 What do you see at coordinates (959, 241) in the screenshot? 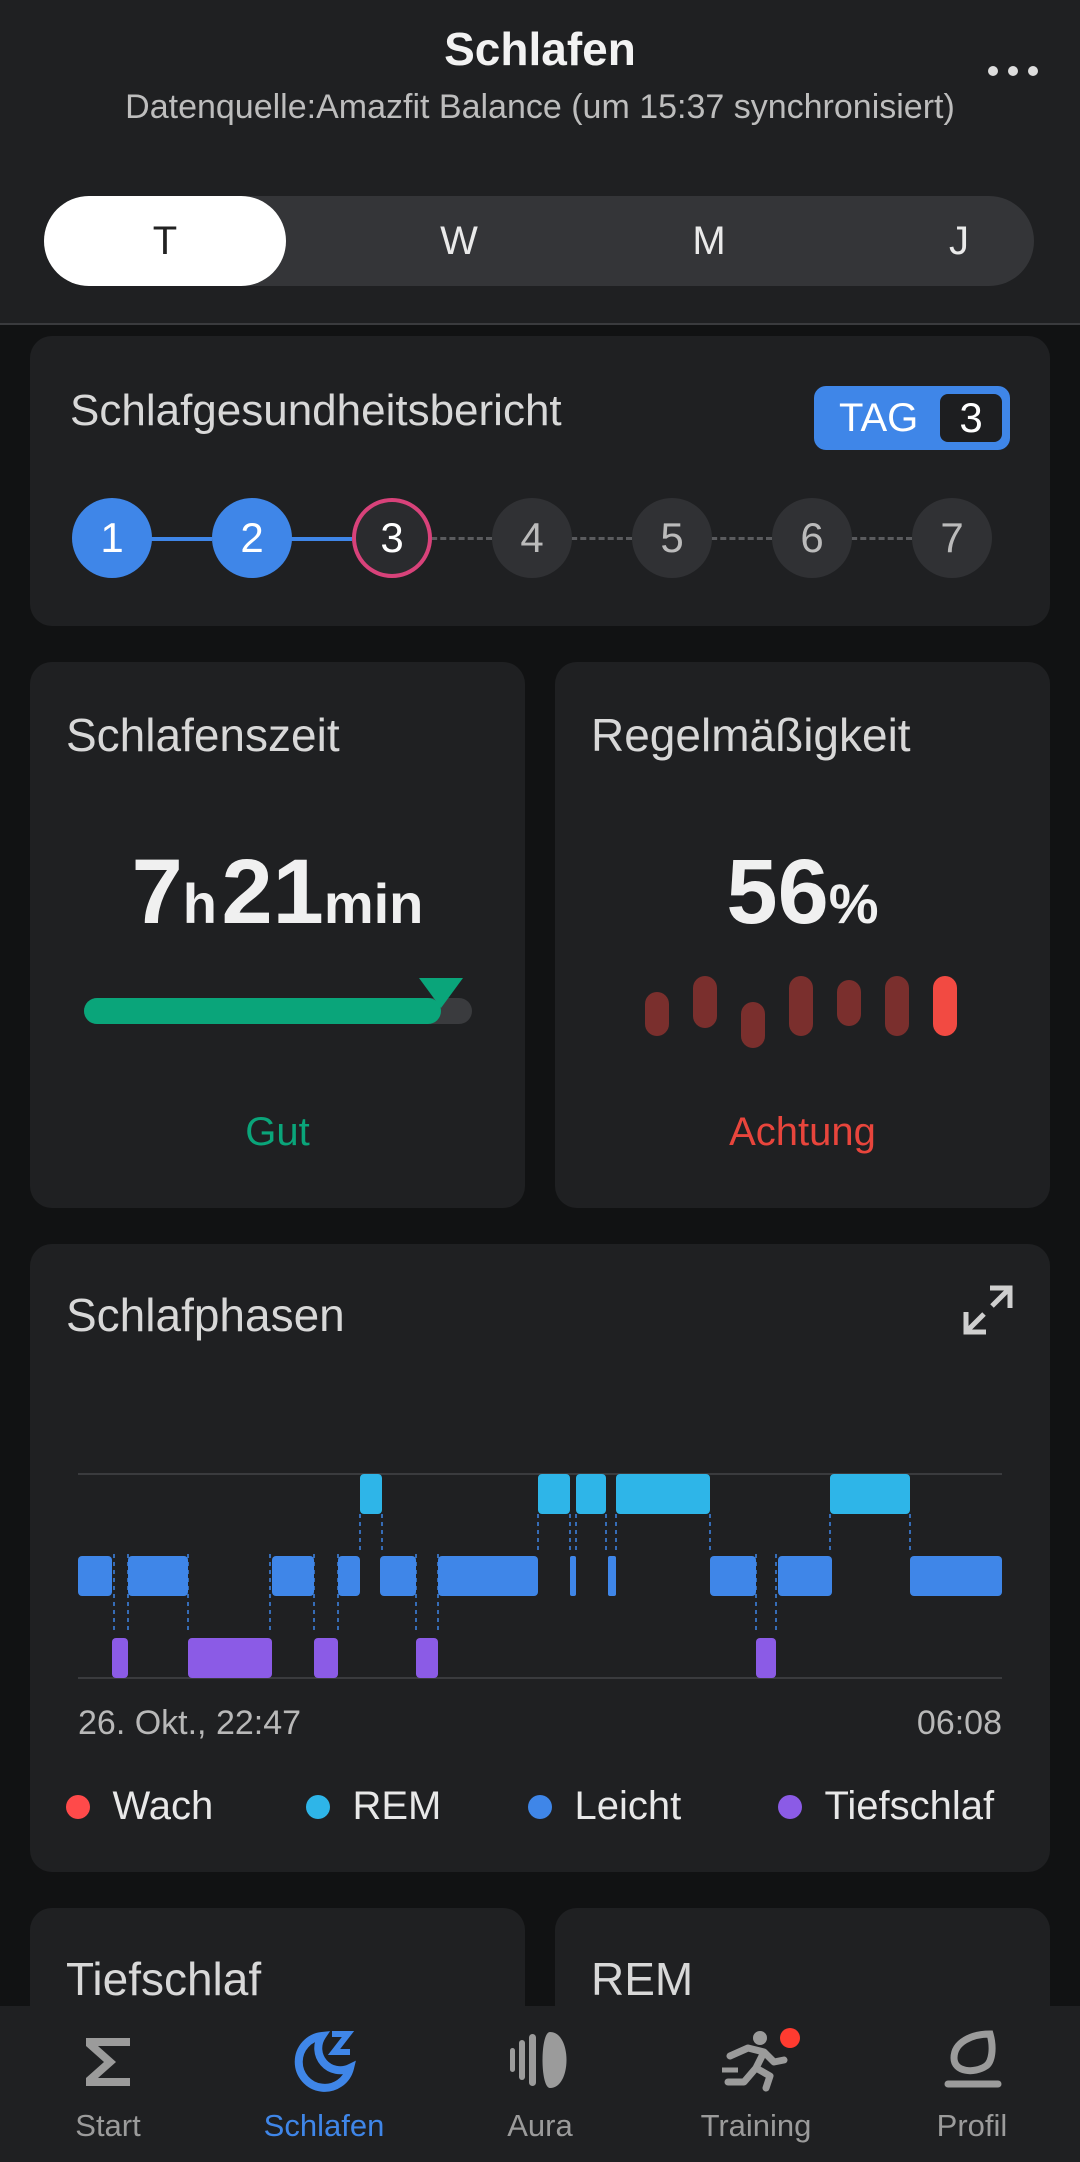
I see `tab-year: J` at bounding box center [959, 241].